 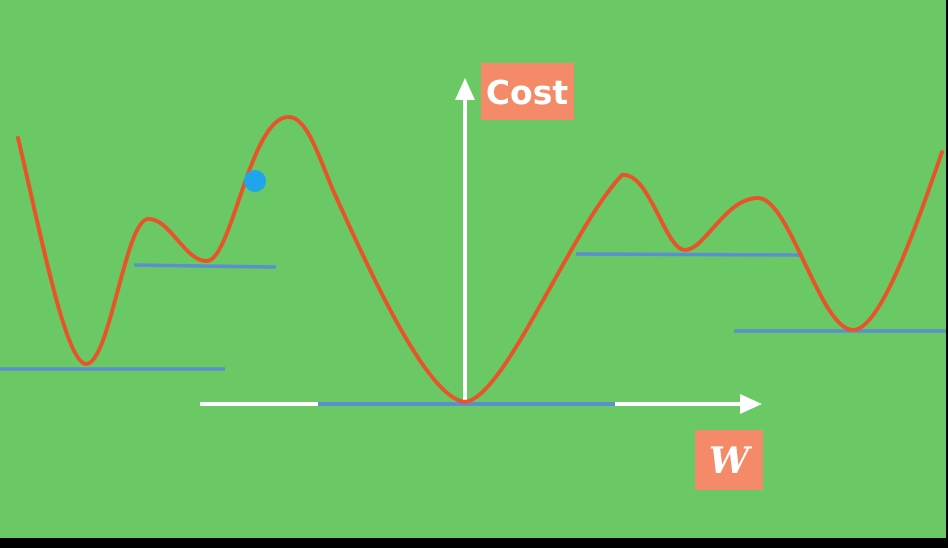 I want to click on bottom-frame-bar, so click(x=474, y=543).